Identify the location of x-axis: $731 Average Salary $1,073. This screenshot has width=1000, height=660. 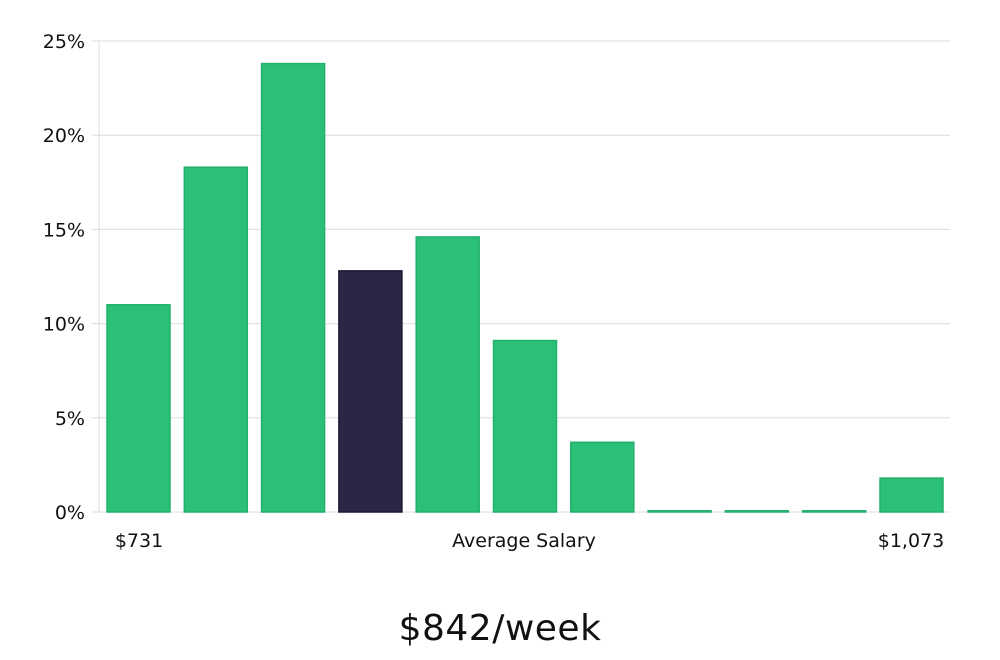
(529, 541).